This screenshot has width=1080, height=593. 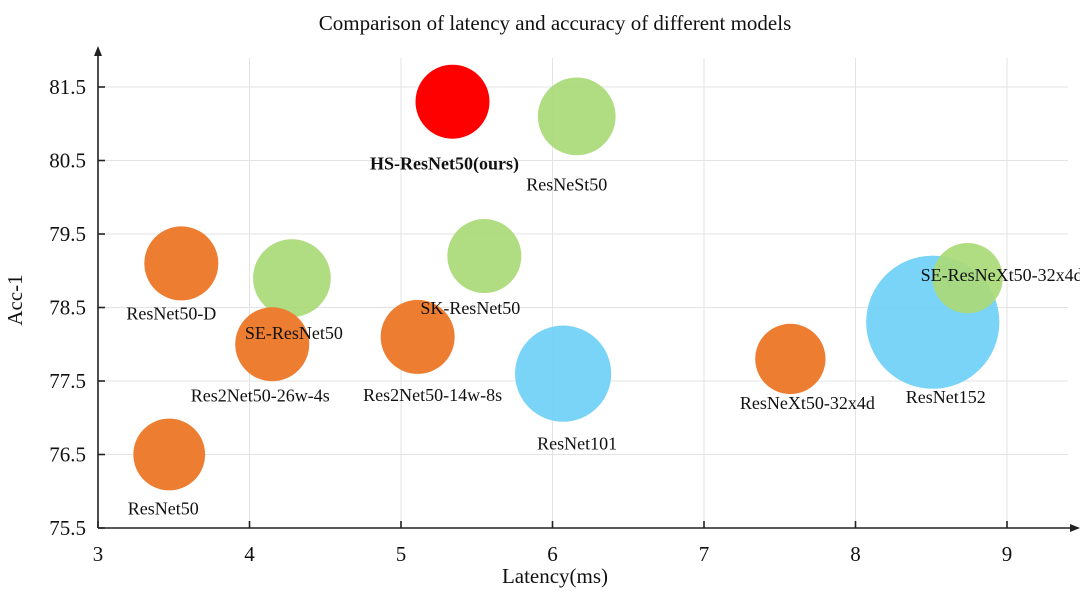 I want to click on x-tick-label: 9, so click(x=1007, y=554).